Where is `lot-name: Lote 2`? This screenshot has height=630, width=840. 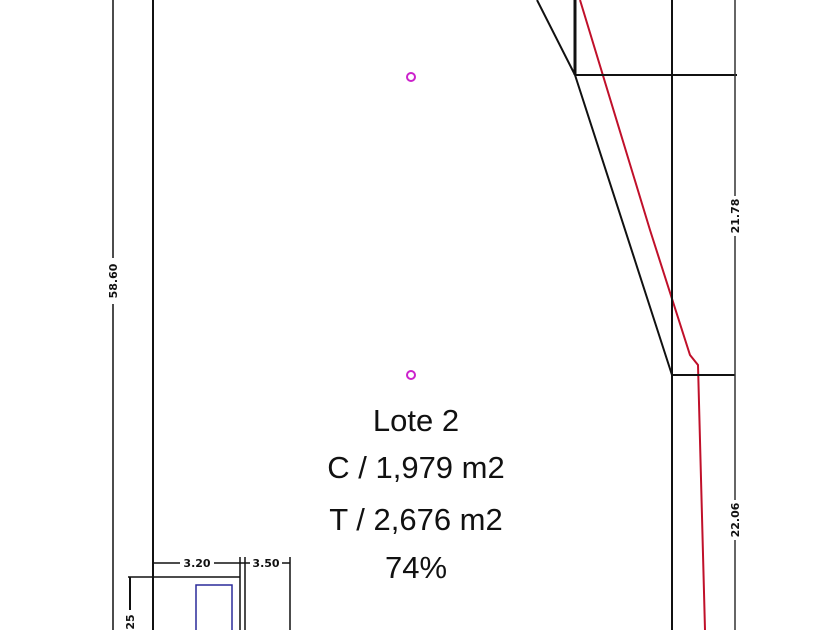
lot-name: Lote 2 is located at coordinates (416, 420).